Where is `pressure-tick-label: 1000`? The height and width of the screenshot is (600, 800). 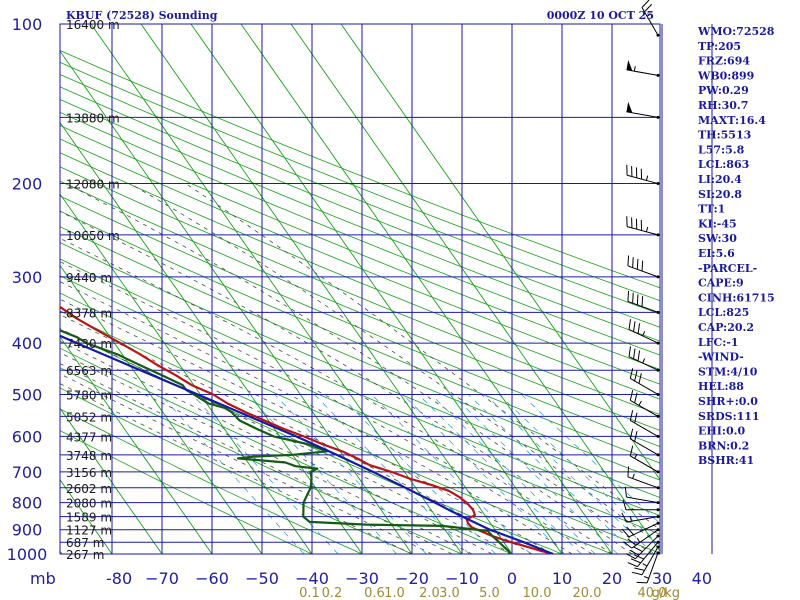 pressure-tick-label: 1000 is located at coordinates (27, 554).